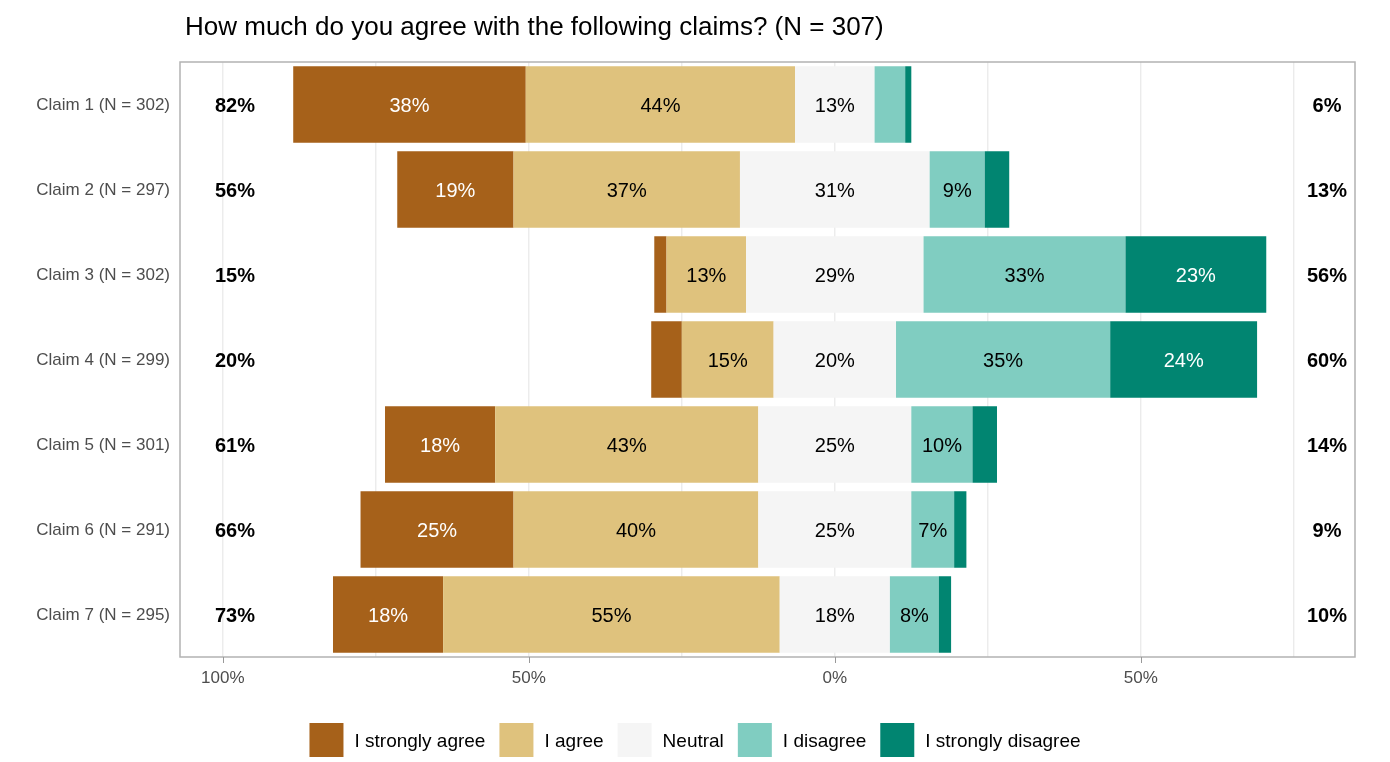 Image resolution: width=1390 pixels, height=762 pixels. What do you see at coordinates (1327, 189) in the screenshot?
I see `annotation: 13%` at bounding box center [1327, 189].